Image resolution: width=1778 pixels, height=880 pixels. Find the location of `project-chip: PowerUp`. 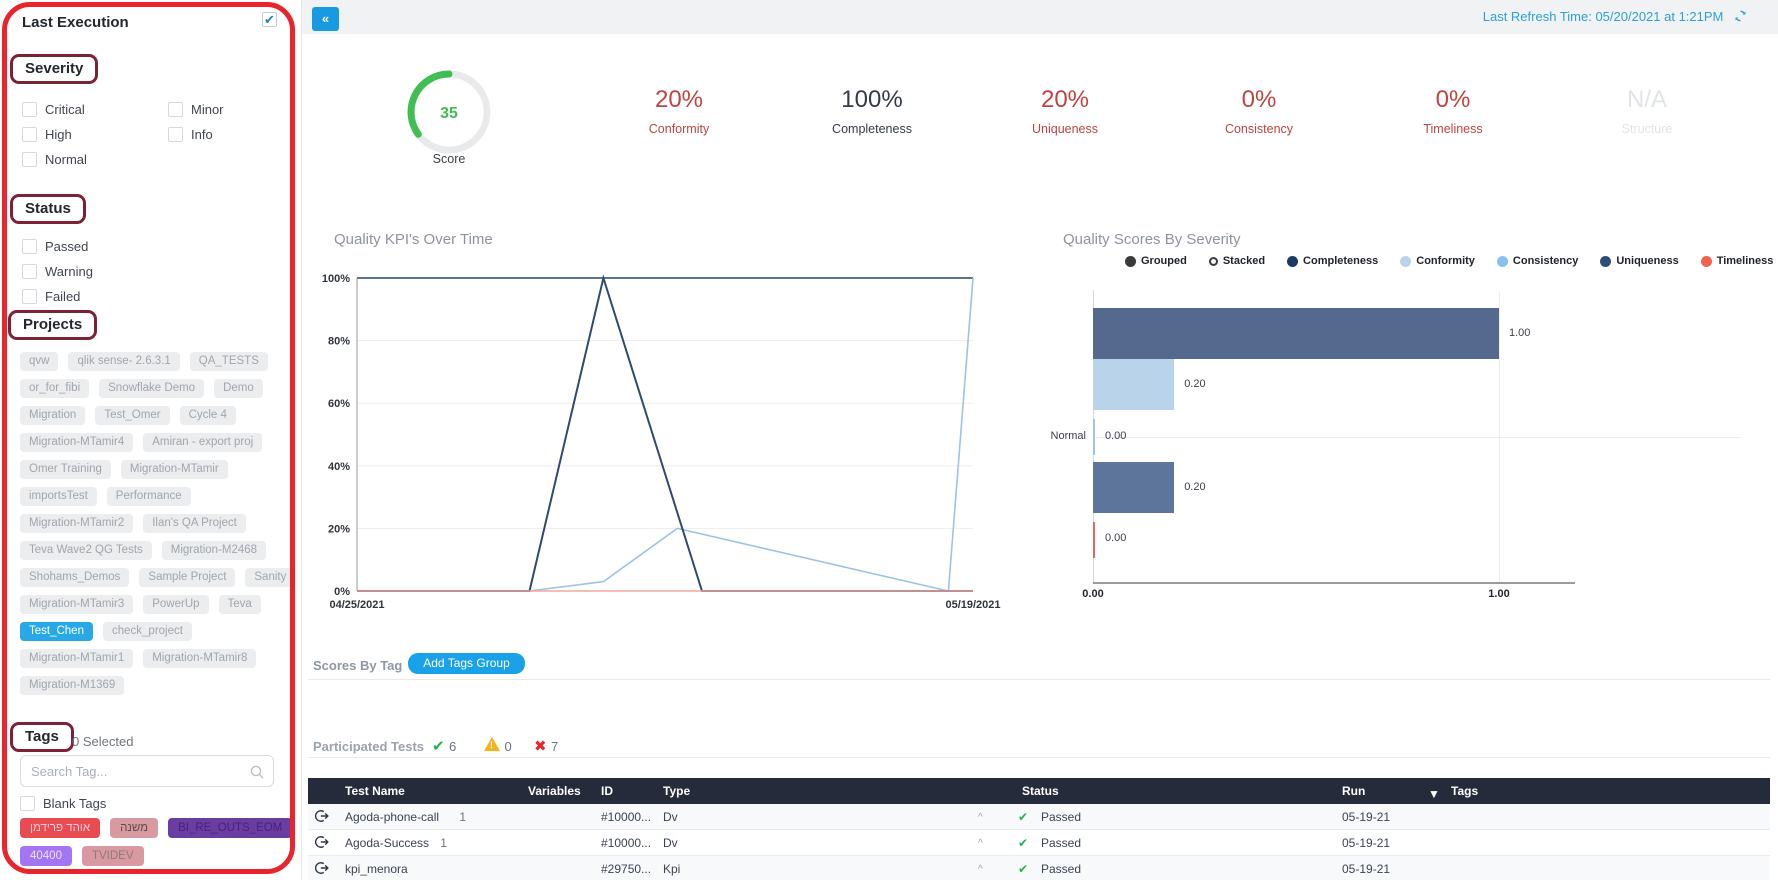

project-chip: PowerUp is located at coordinates (176, 604).